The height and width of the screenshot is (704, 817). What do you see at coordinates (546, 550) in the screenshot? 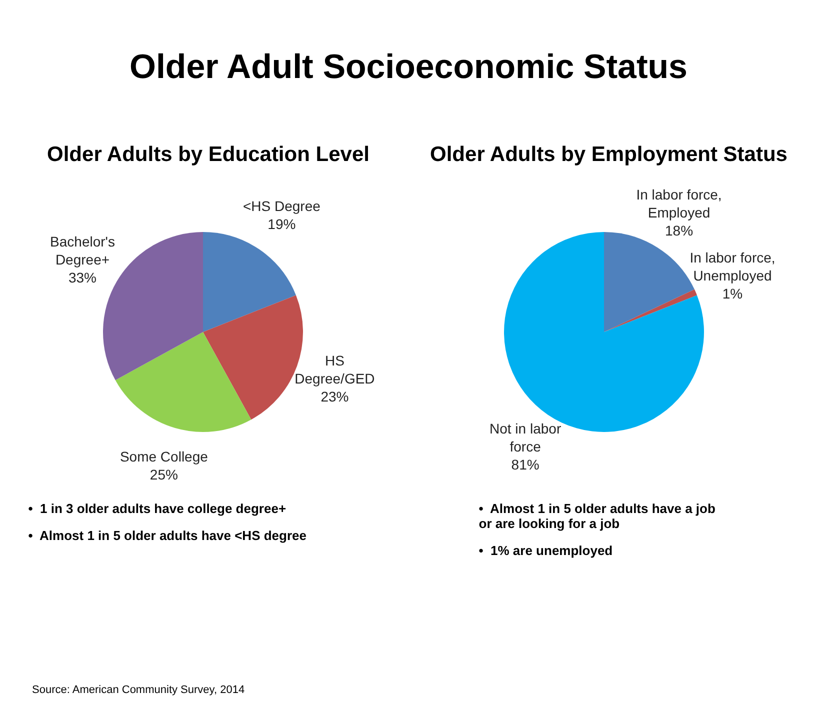
I see `text: • 1% are unemployed` at bounding box center [546, 550].